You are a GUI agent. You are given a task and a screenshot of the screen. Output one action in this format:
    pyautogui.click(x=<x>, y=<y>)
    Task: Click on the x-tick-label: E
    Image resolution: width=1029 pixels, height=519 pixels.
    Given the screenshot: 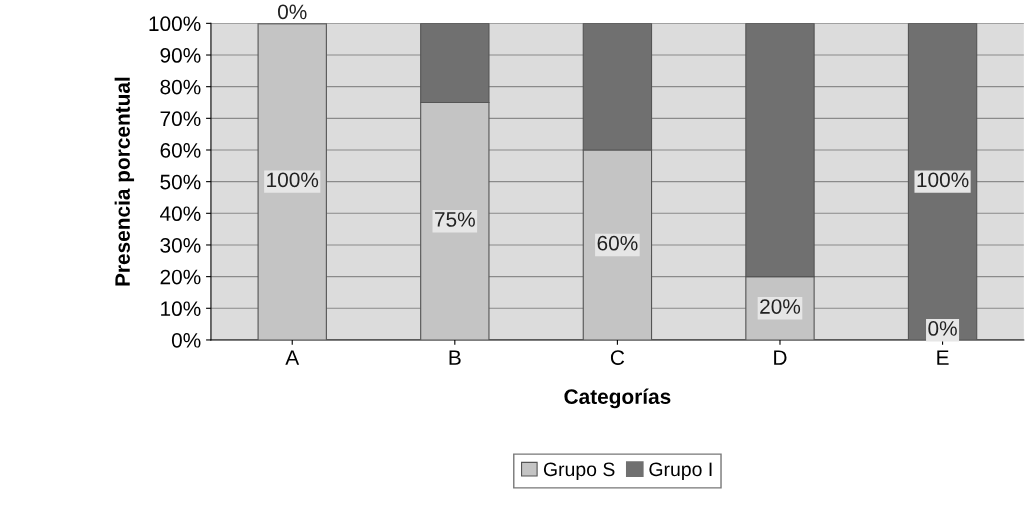 What is the action you would take?
    pyautogui.click(x=943, y=357)
    